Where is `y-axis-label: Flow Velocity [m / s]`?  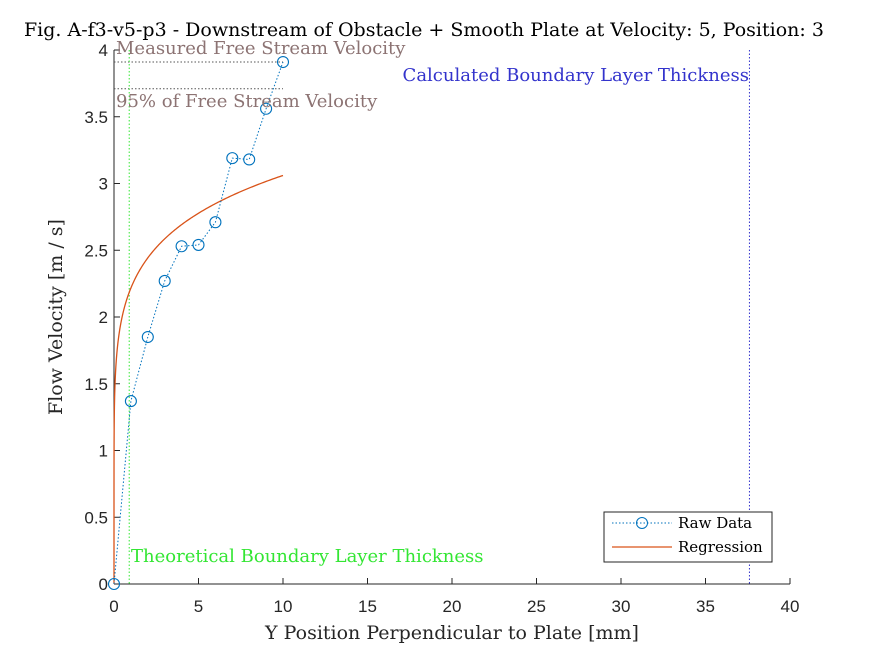 y-axis-label: Flow Velocity [m / s] is located at coordinates (56, 317).